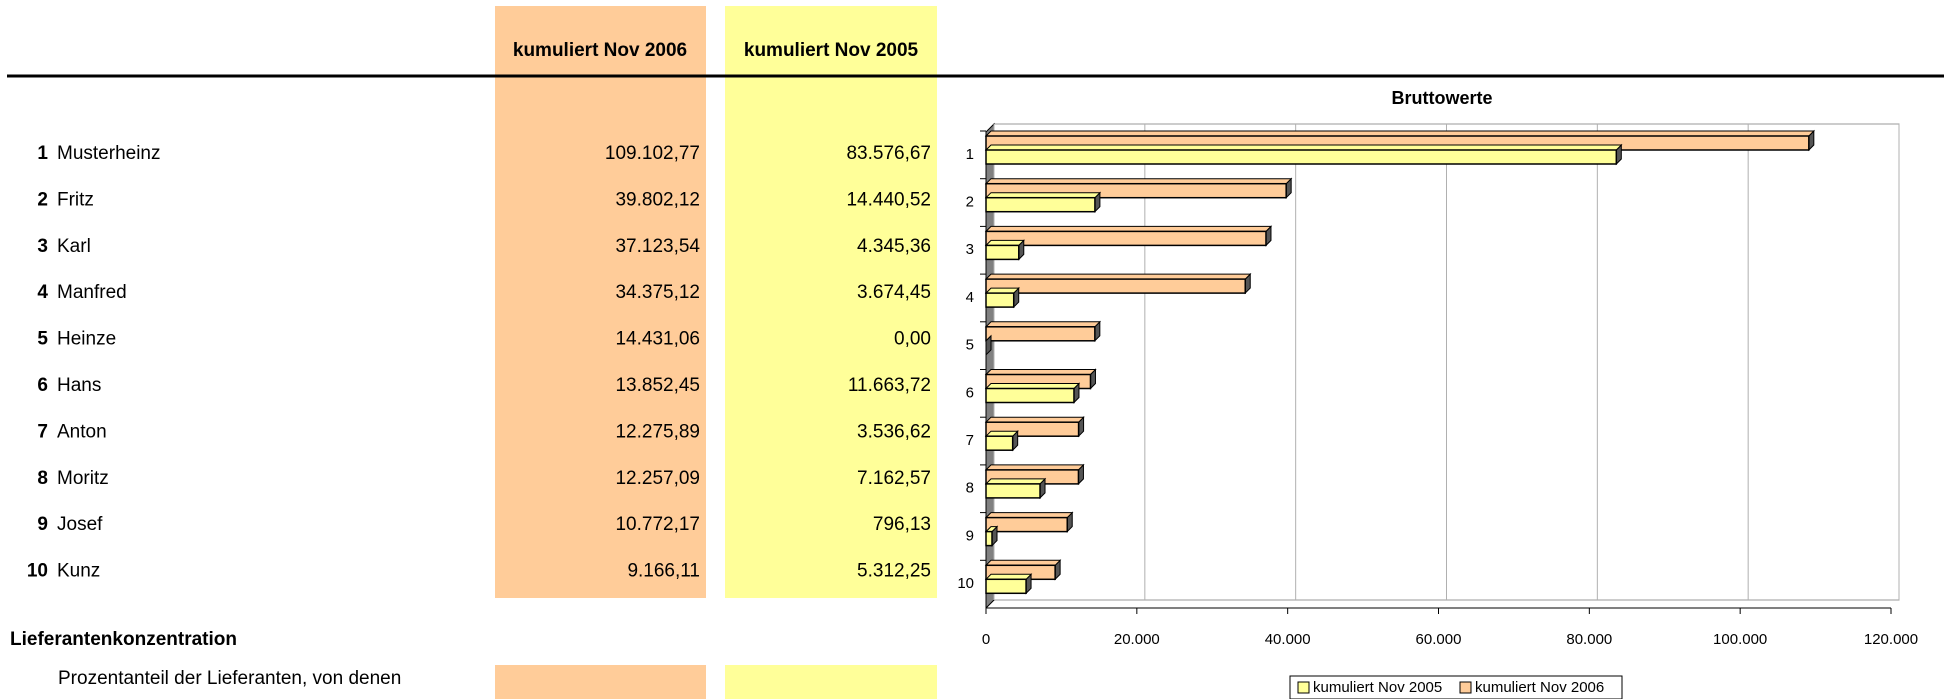 The width and height of the screenshot is (1944, 699). Describe the element at coordinates (600, 50) in the screenshot. I see `column-header: kumuliert Nov 2006` at that location.